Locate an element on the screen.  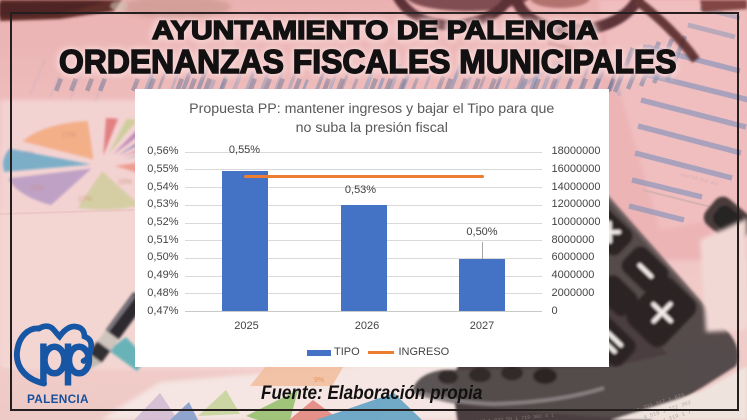
svg-text: 12% is located at coordinates (85, 199).